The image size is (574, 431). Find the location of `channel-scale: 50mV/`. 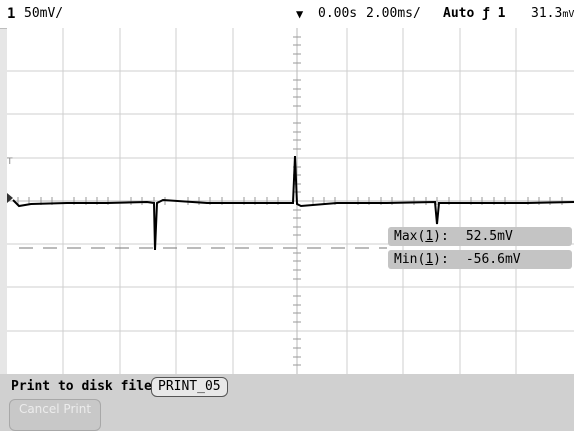

channel-scale: 50mV/ is located at coordinates (43, 14).